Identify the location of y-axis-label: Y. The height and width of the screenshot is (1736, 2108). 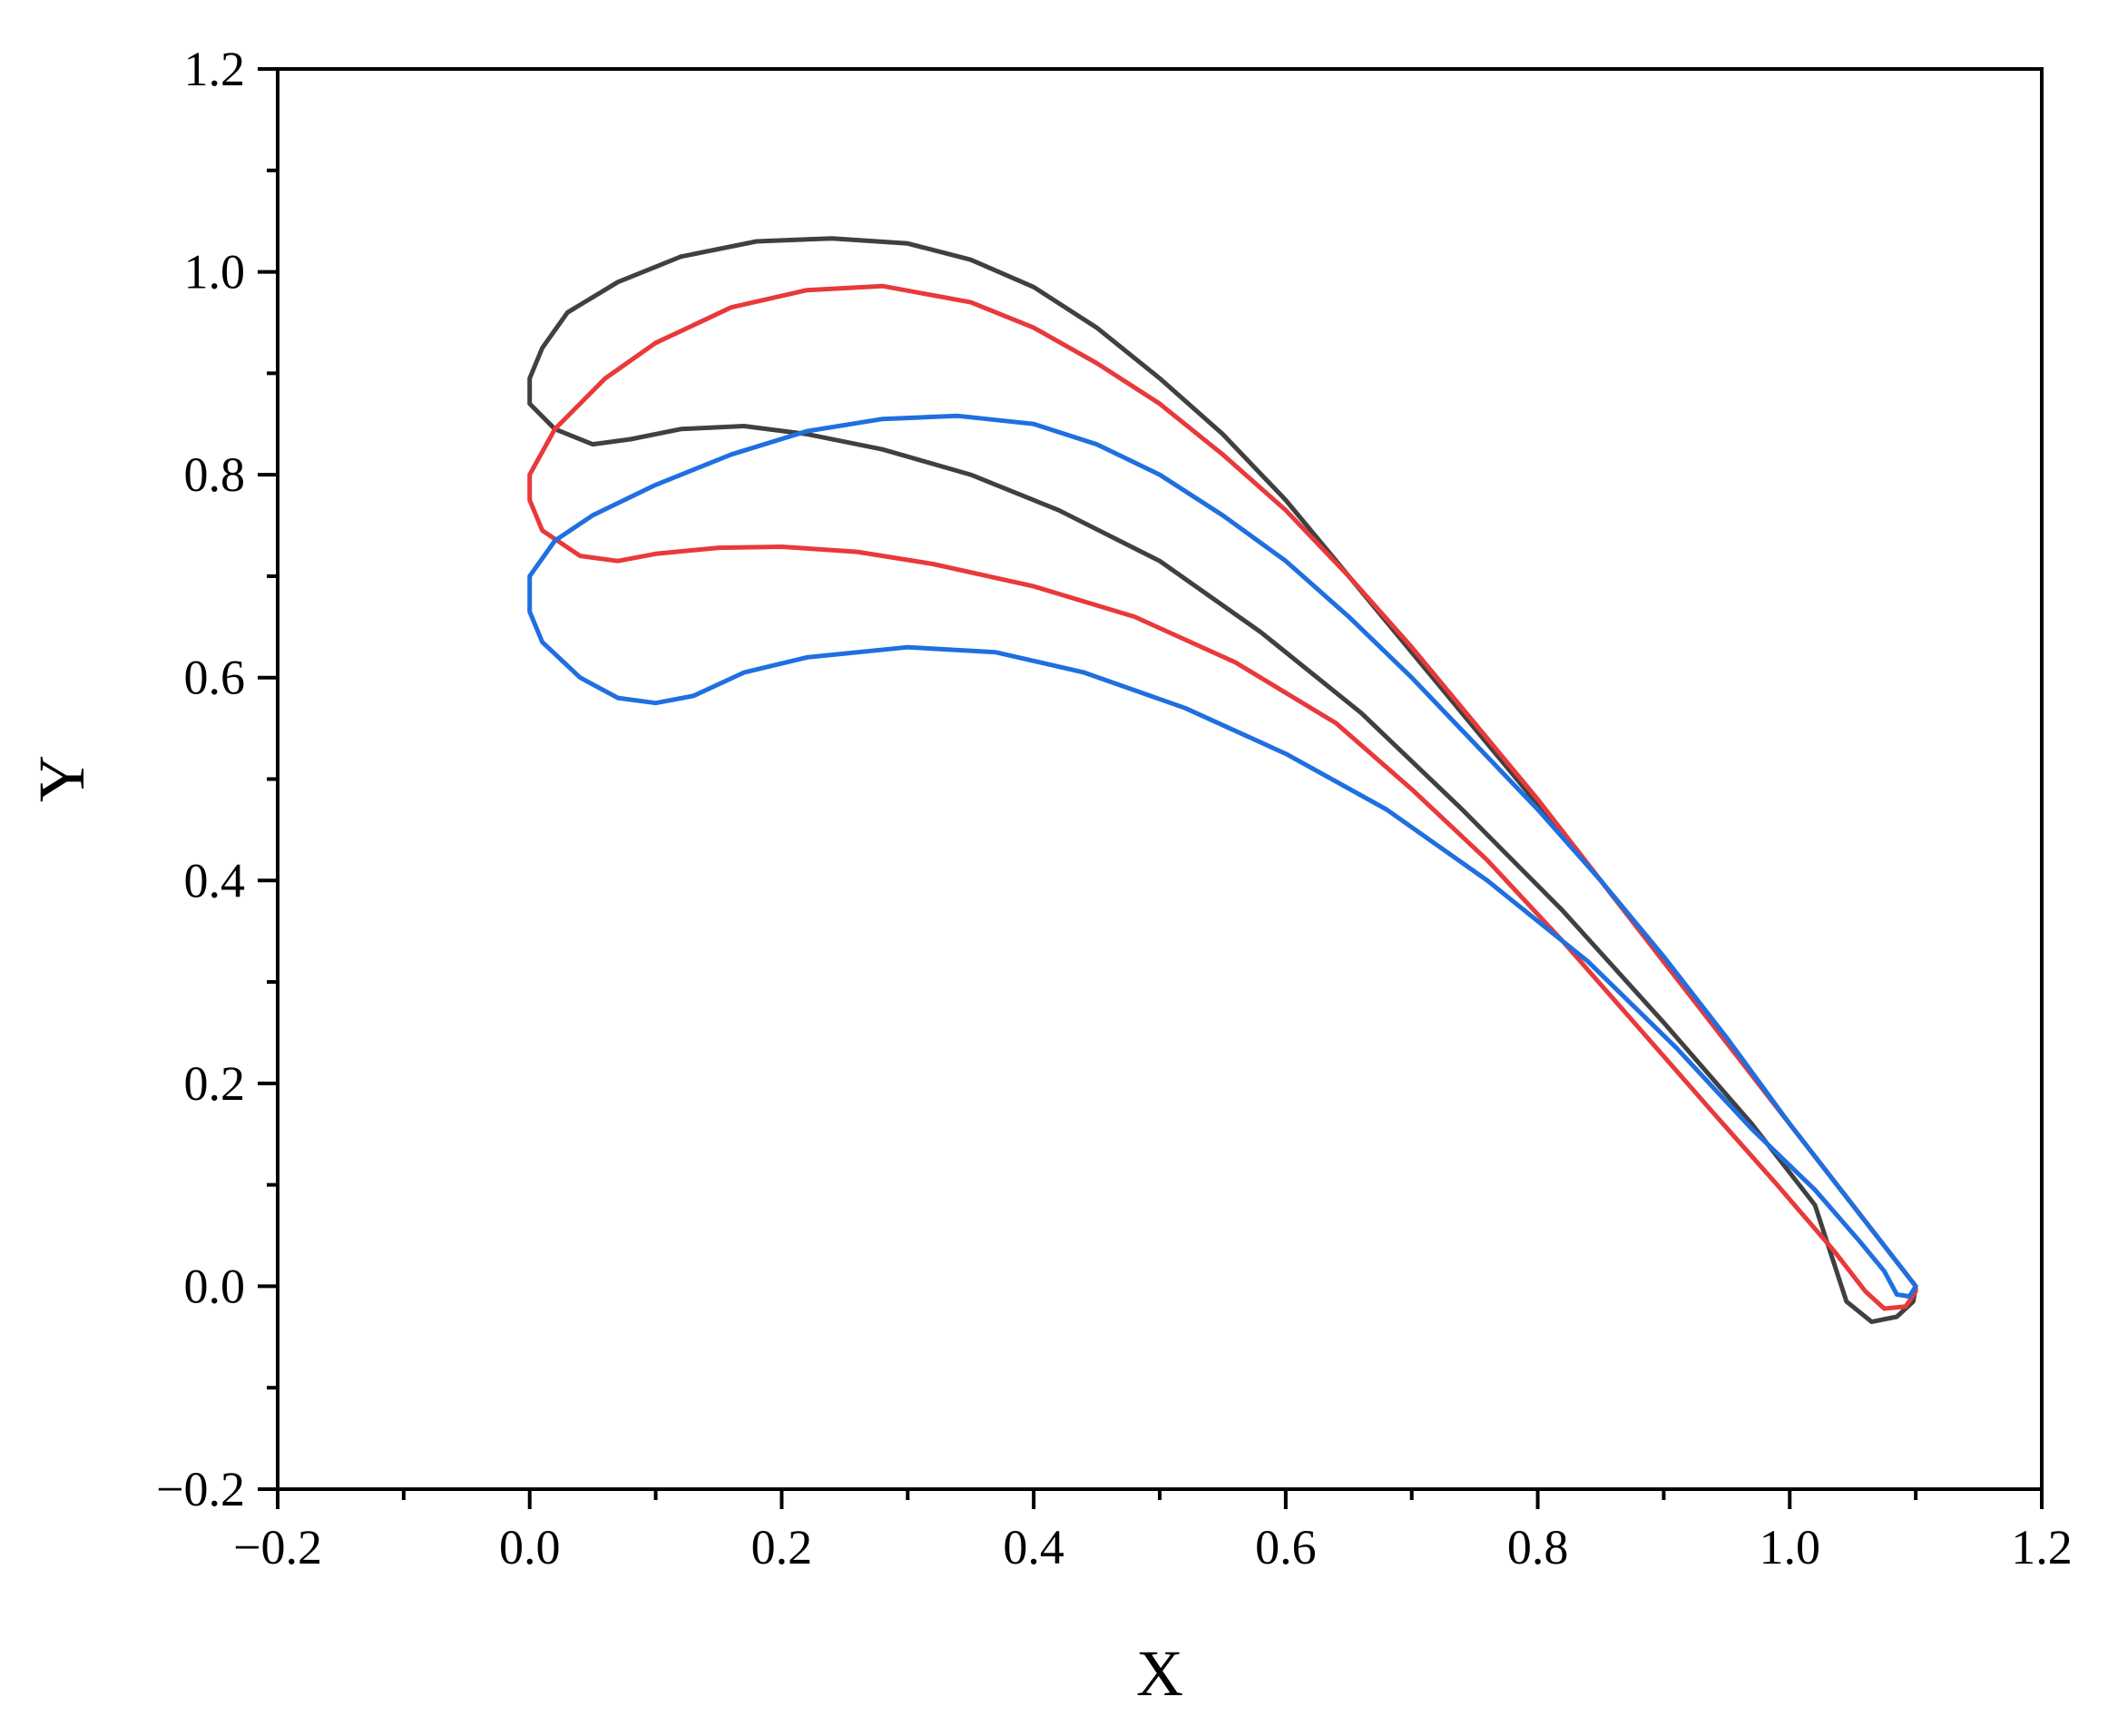
(62, 779).